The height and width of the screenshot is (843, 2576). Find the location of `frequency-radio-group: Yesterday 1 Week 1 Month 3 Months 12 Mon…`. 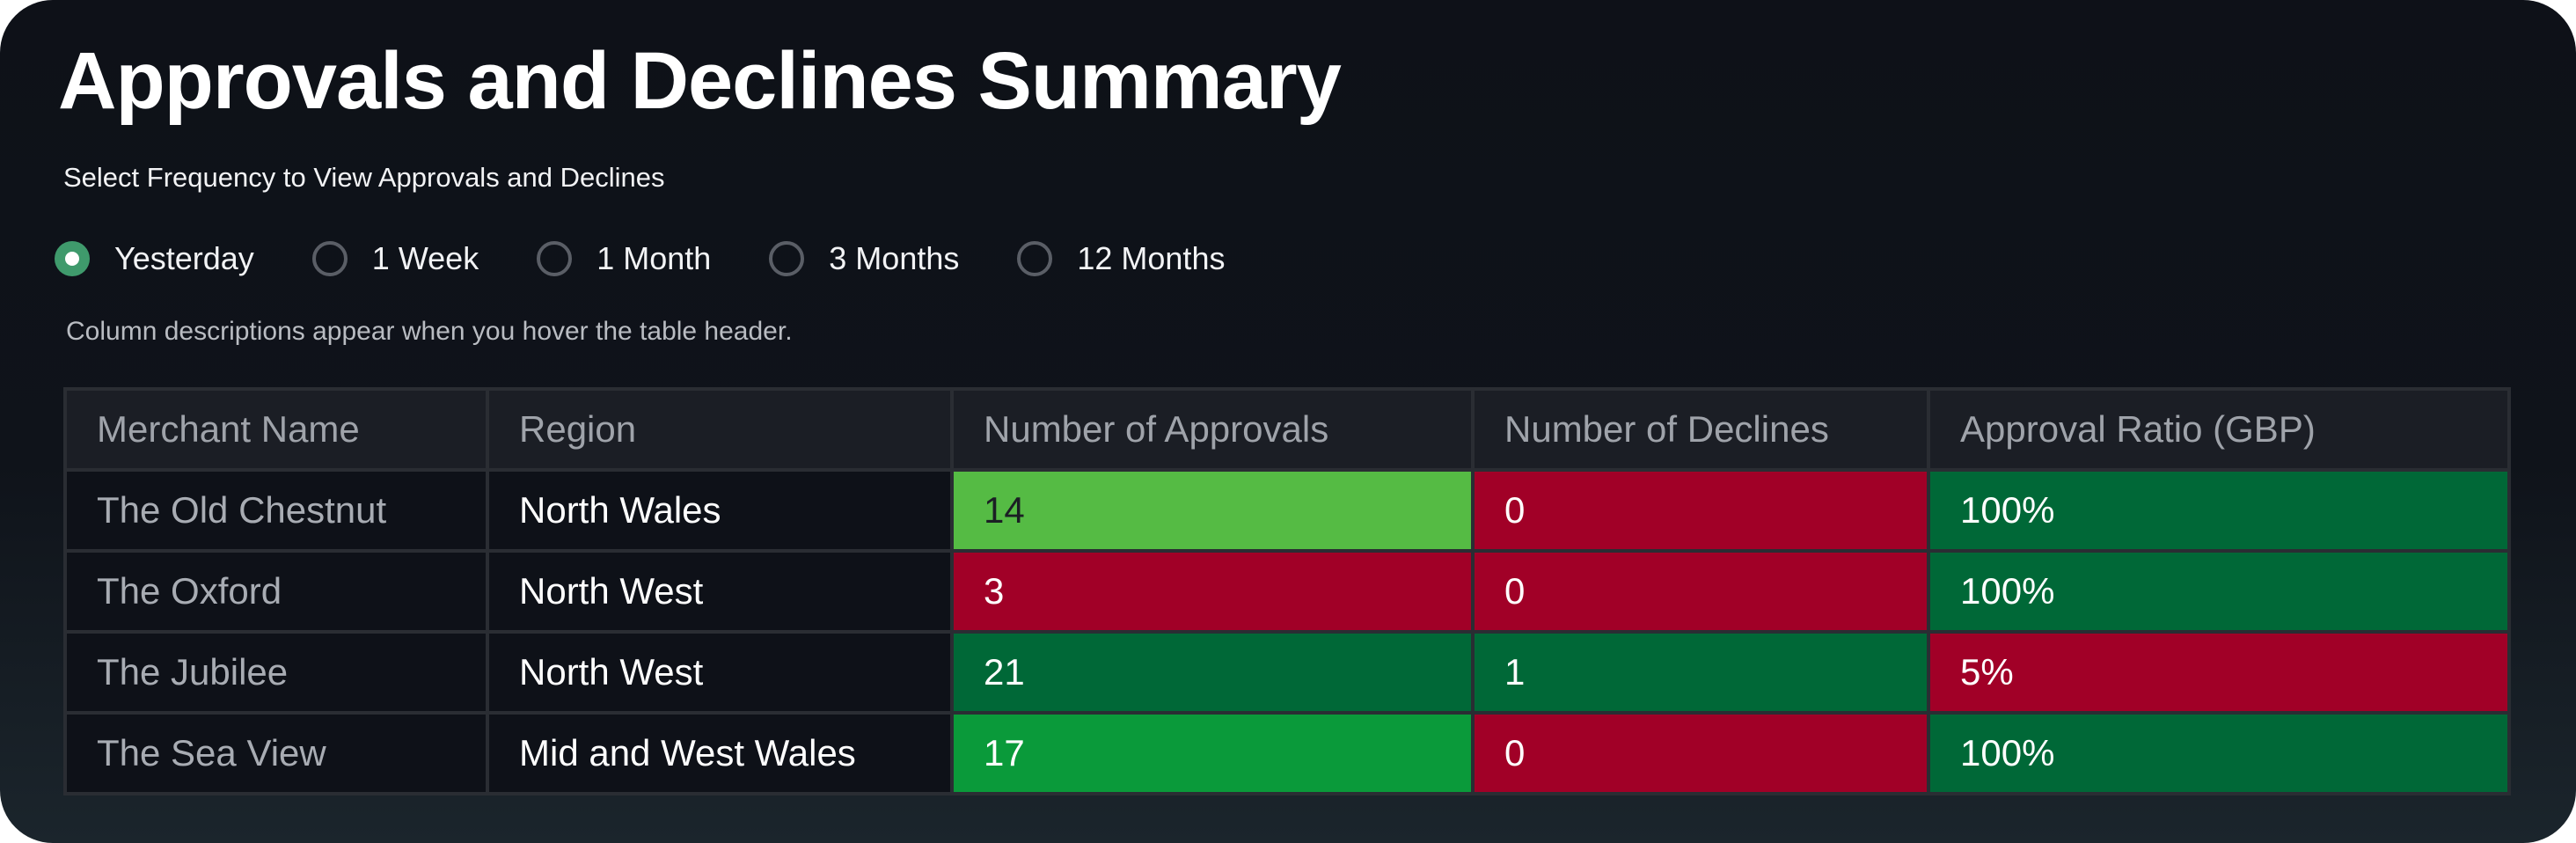

frequency-radio-group: Yesterday 1 Week 1 Month 3 Months 12 Mon… is located at coordinates (640, 258).